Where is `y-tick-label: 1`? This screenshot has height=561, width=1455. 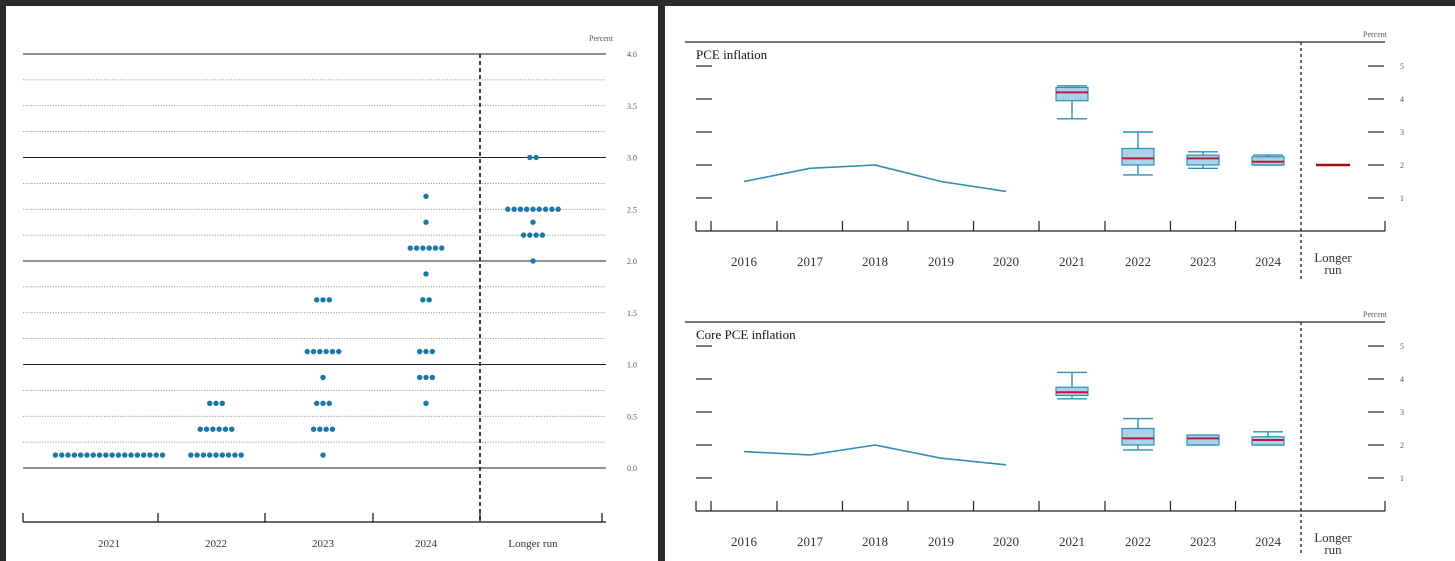
y-tick-label: 1 is located at coordinates (1402, 478).